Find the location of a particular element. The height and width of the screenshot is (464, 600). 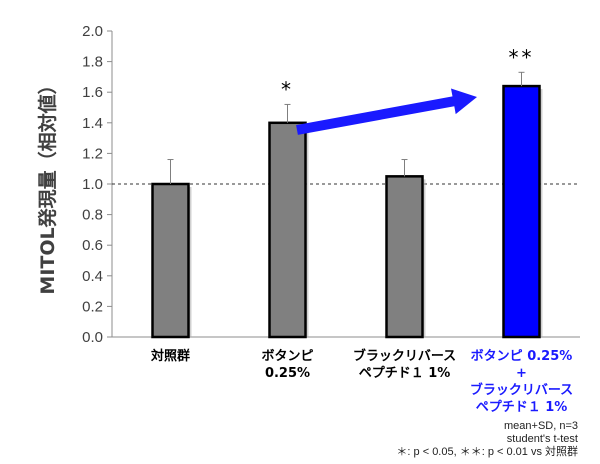

y-tick-label: 1.4 is located at coordinates (92, 123).